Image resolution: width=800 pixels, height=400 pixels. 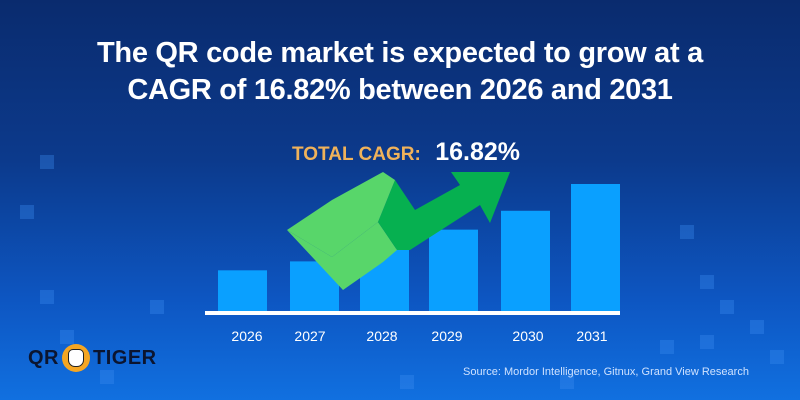 I want to click on title-line-2: CAGR of 16.82% between 2026 and 2031, so click(x=400, y=90).